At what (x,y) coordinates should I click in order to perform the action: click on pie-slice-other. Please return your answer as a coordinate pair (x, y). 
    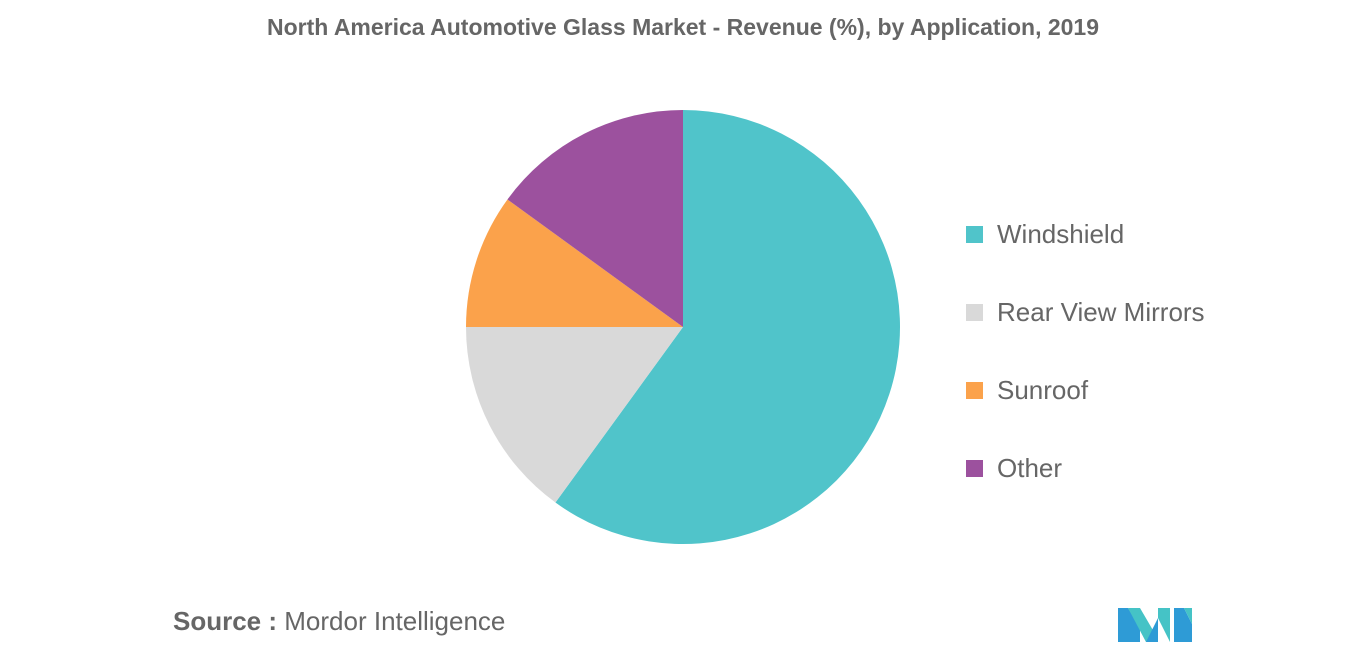
    Looking at the image, I should click on (595, 218).